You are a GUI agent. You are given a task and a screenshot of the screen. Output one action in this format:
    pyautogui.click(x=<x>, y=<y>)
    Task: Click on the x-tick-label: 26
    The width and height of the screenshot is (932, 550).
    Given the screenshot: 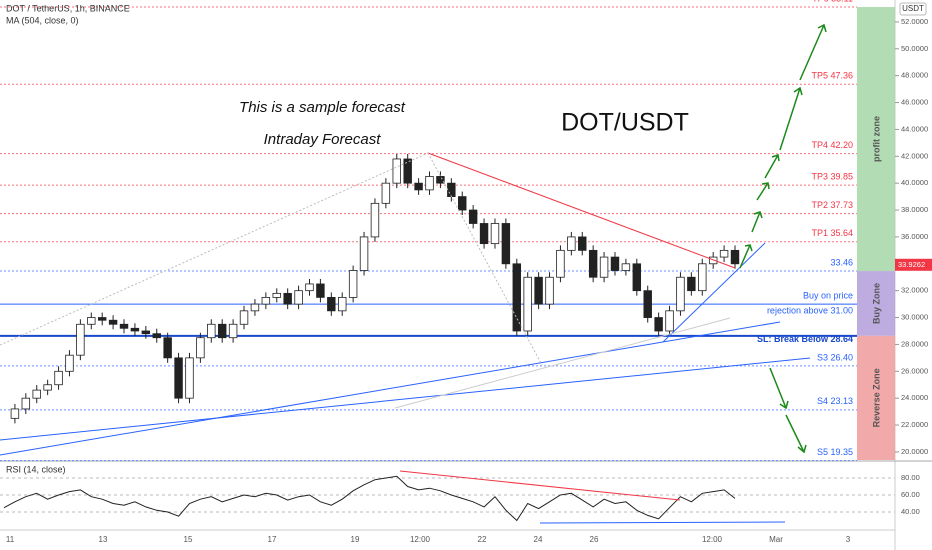 What is the action you would take?
    pyautogui.click(x=594, y=539)
    